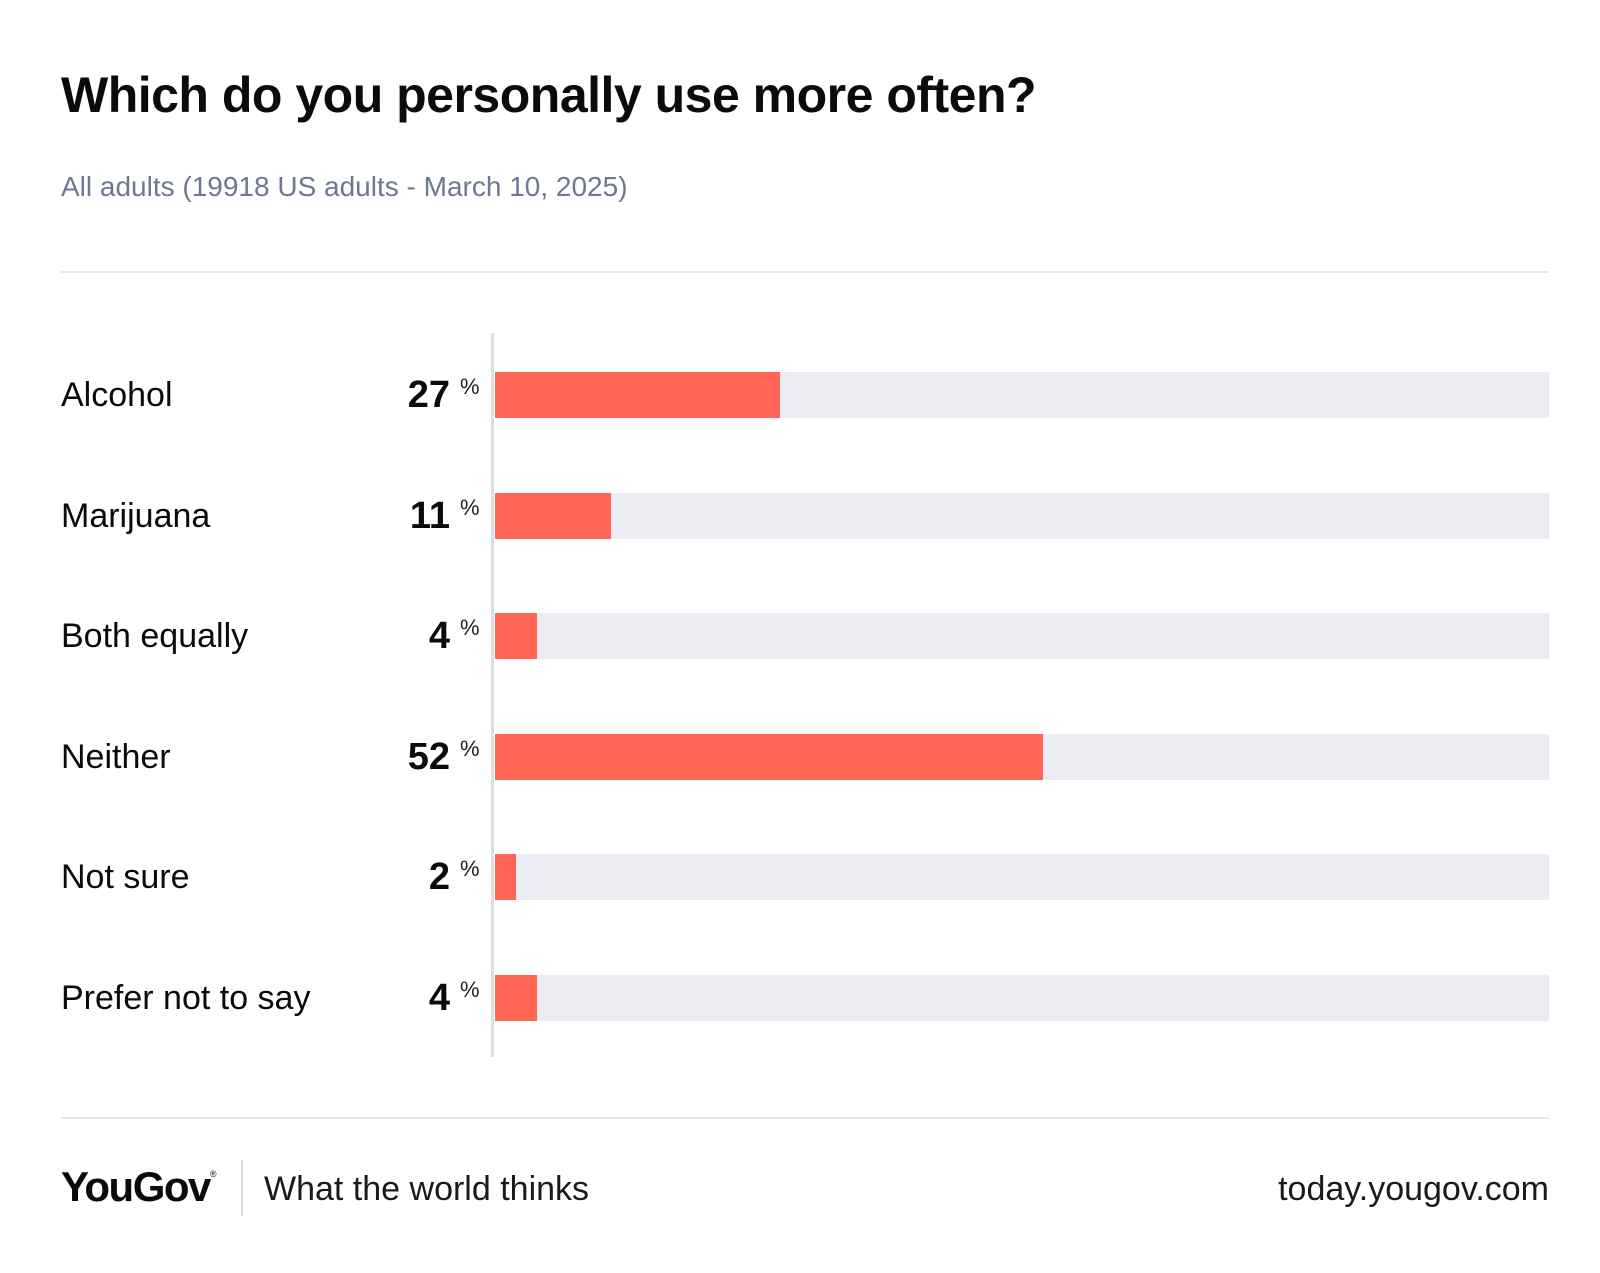 This screenshot has height=1273, width=1600. What do you see at coordinates (117, 395) in the screenshot?
I see `category-label: Alcohol` at bounding box center [117, 395].